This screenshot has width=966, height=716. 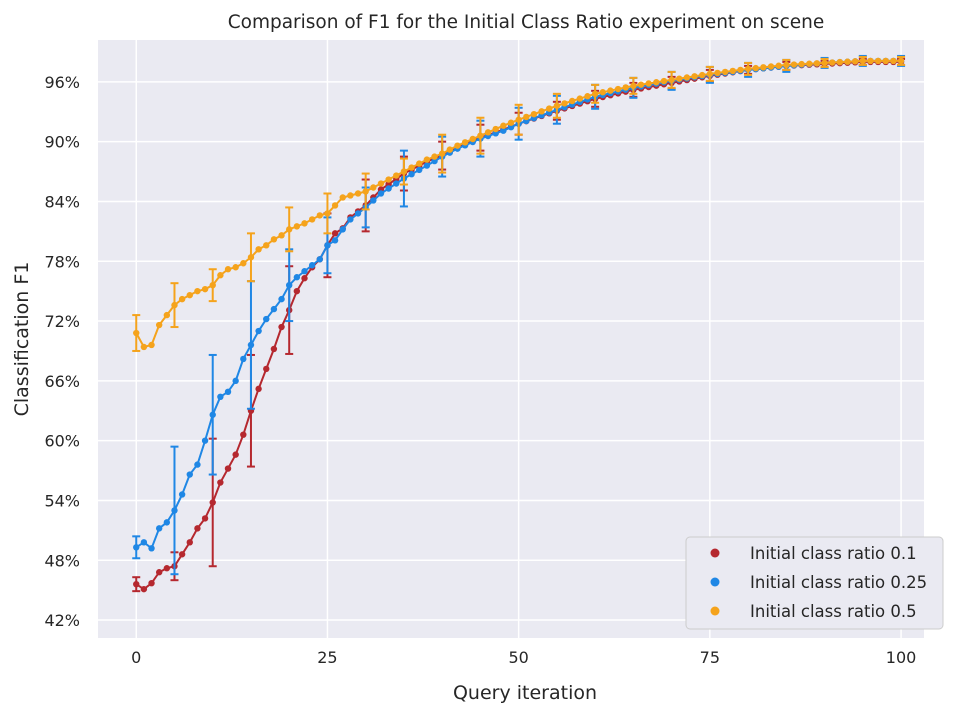 I want to click on legend-box, so click(x=814, y=583).